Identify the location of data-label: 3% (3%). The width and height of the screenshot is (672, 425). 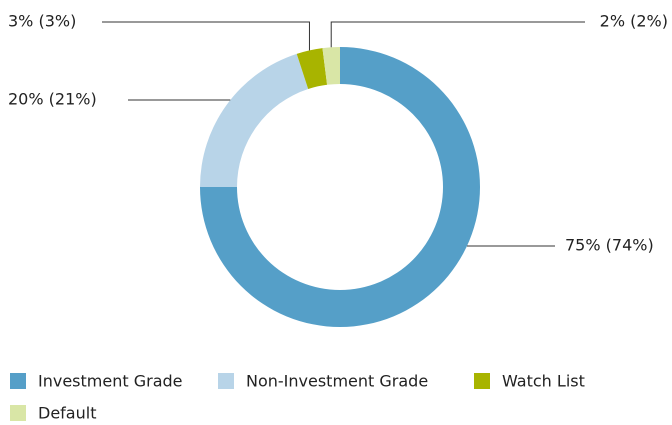
(42, 21).